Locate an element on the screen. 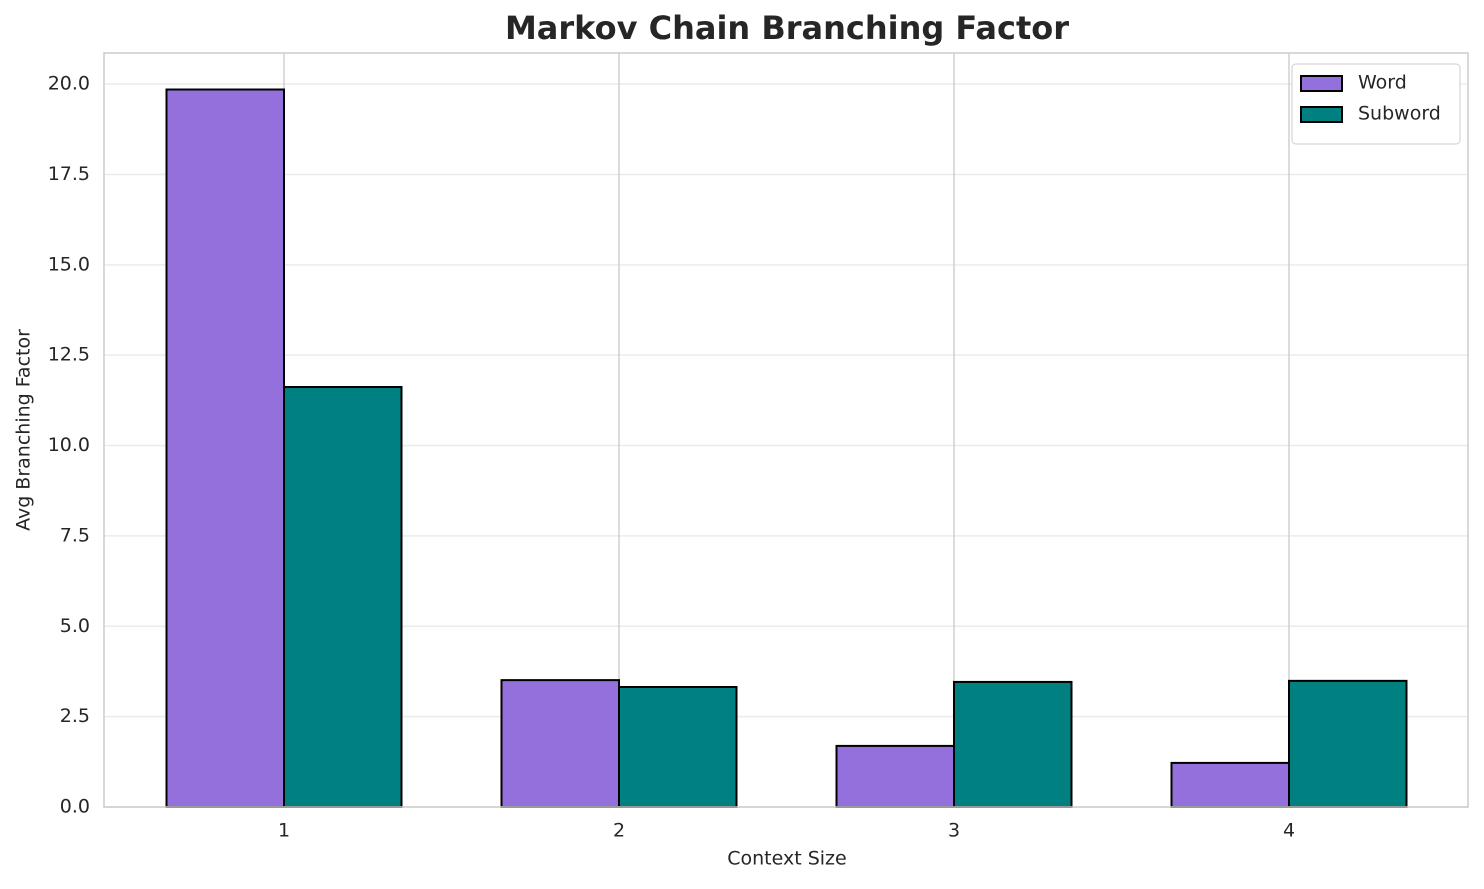  y-tick-label: 2.5 is located at coordinates (75, 716).